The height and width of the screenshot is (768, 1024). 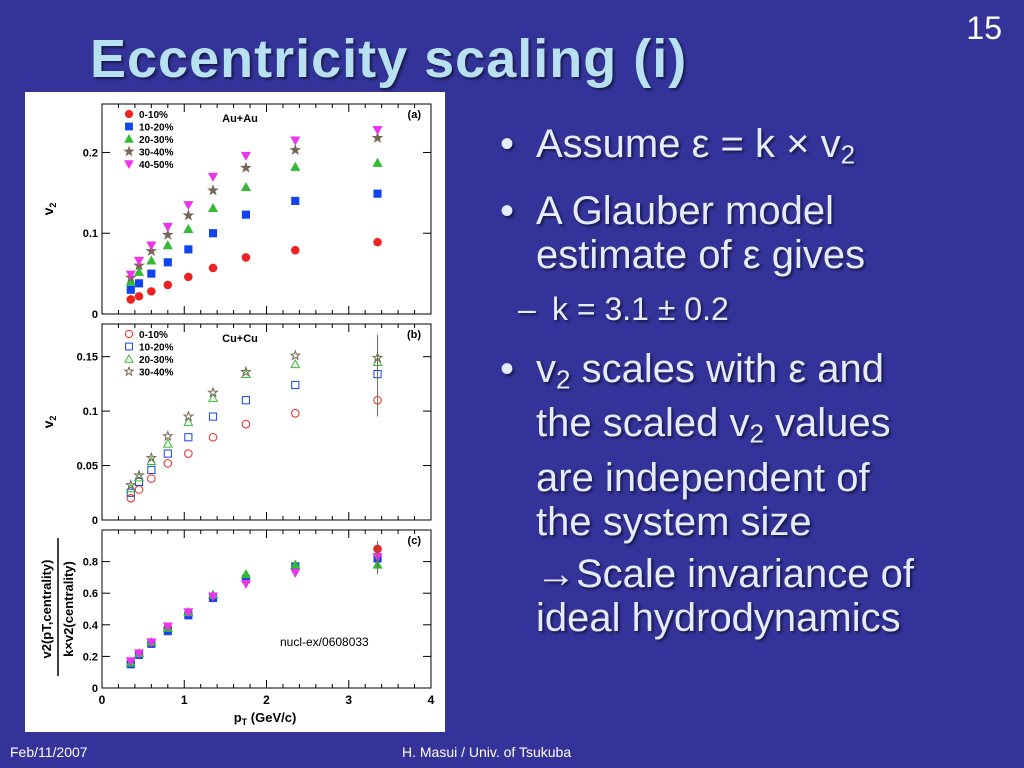 What do you see at coordinates (745, 573) in the screenshot?
I see `conclusion-line1: Scale invariance of` at bounding box center [745, 573].